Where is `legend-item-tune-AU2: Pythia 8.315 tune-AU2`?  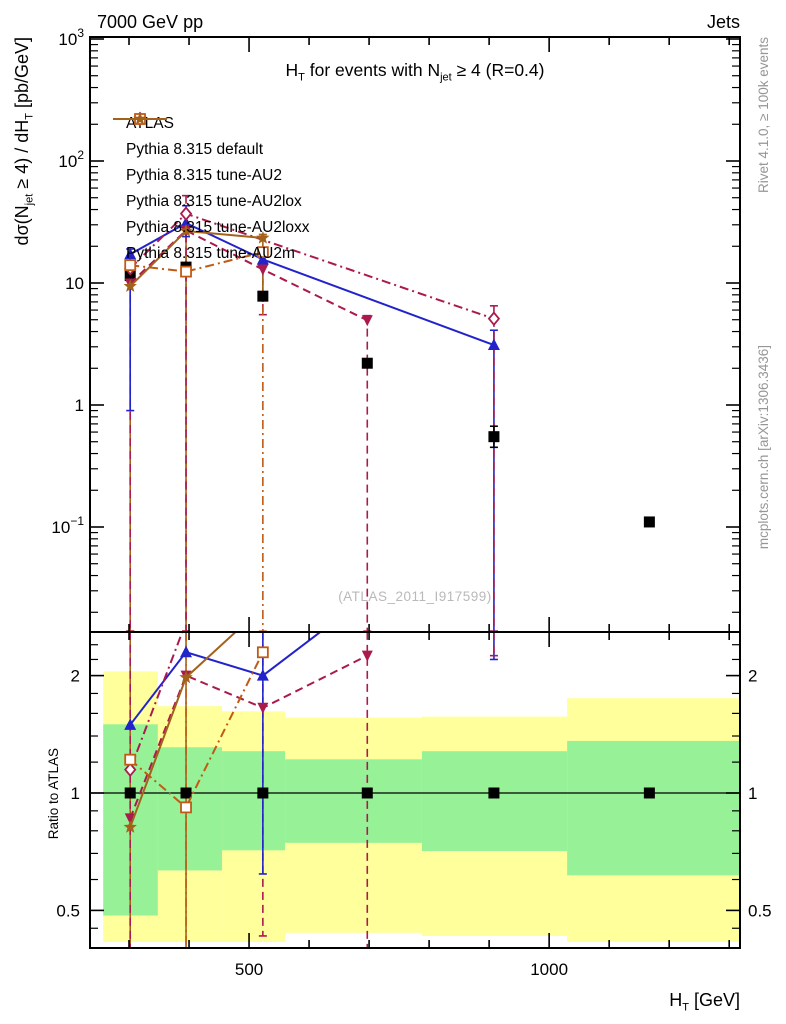 legend-item-tune-AU2: Pythia 8.315 tune-AU2 is located at coordinates (211, 151).